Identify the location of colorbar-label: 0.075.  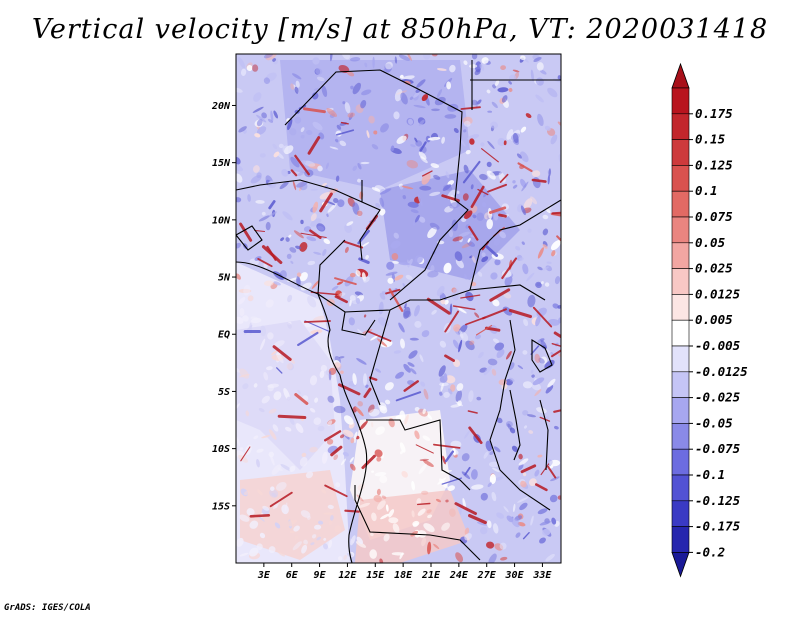
(714, 216).